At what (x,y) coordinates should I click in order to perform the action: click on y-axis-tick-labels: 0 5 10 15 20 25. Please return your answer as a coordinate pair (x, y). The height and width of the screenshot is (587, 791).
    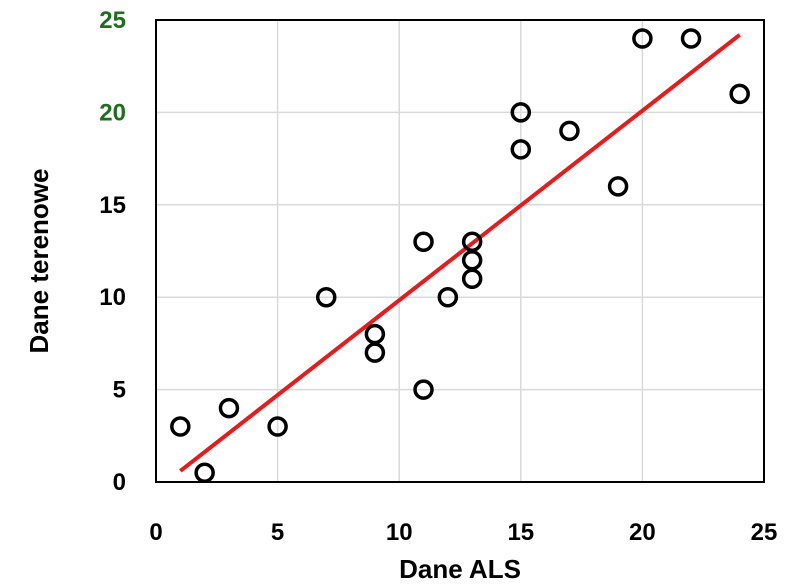
    Looking at the image, I should click on (112, 251).